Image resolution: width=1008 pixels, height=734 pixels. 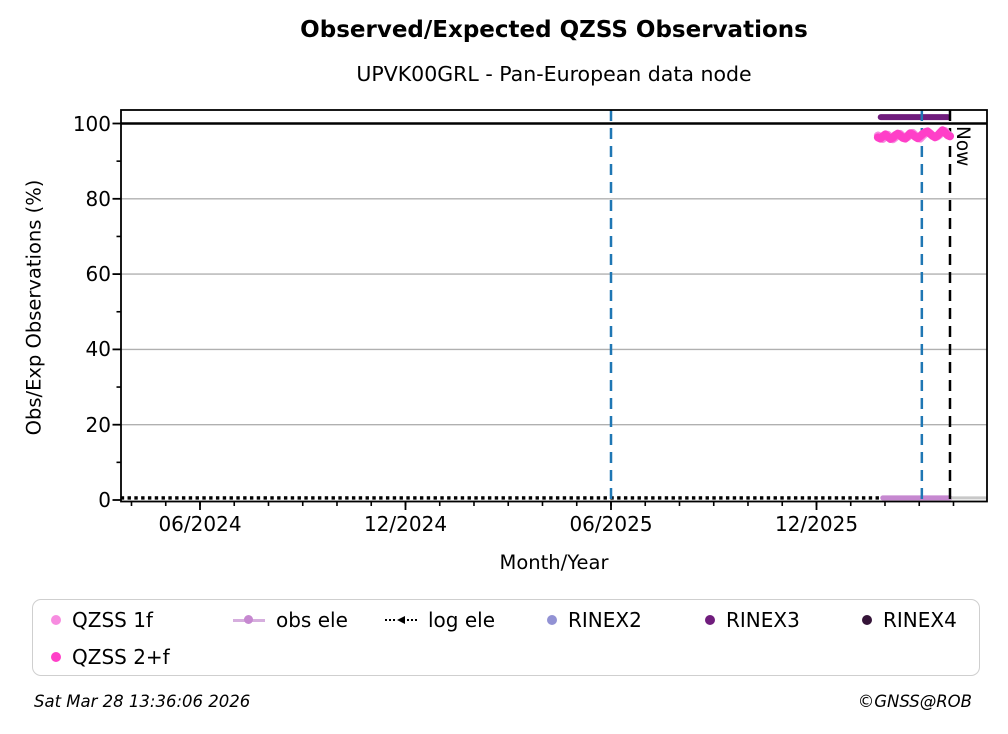 I want to click on legend-item-qzss-1f: QZSS 1f, so click(x=102, y=620).